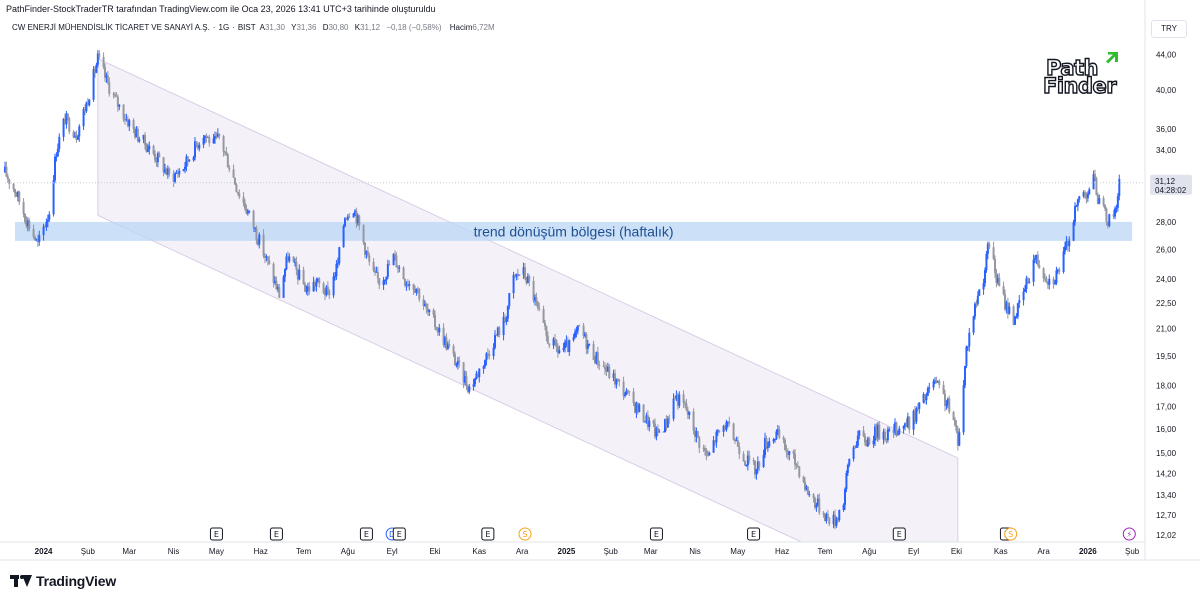 The width and height of the screenshot is (1200, 600). I want to click on last-price-countdown: 04:28:02, so click(1171, 190).